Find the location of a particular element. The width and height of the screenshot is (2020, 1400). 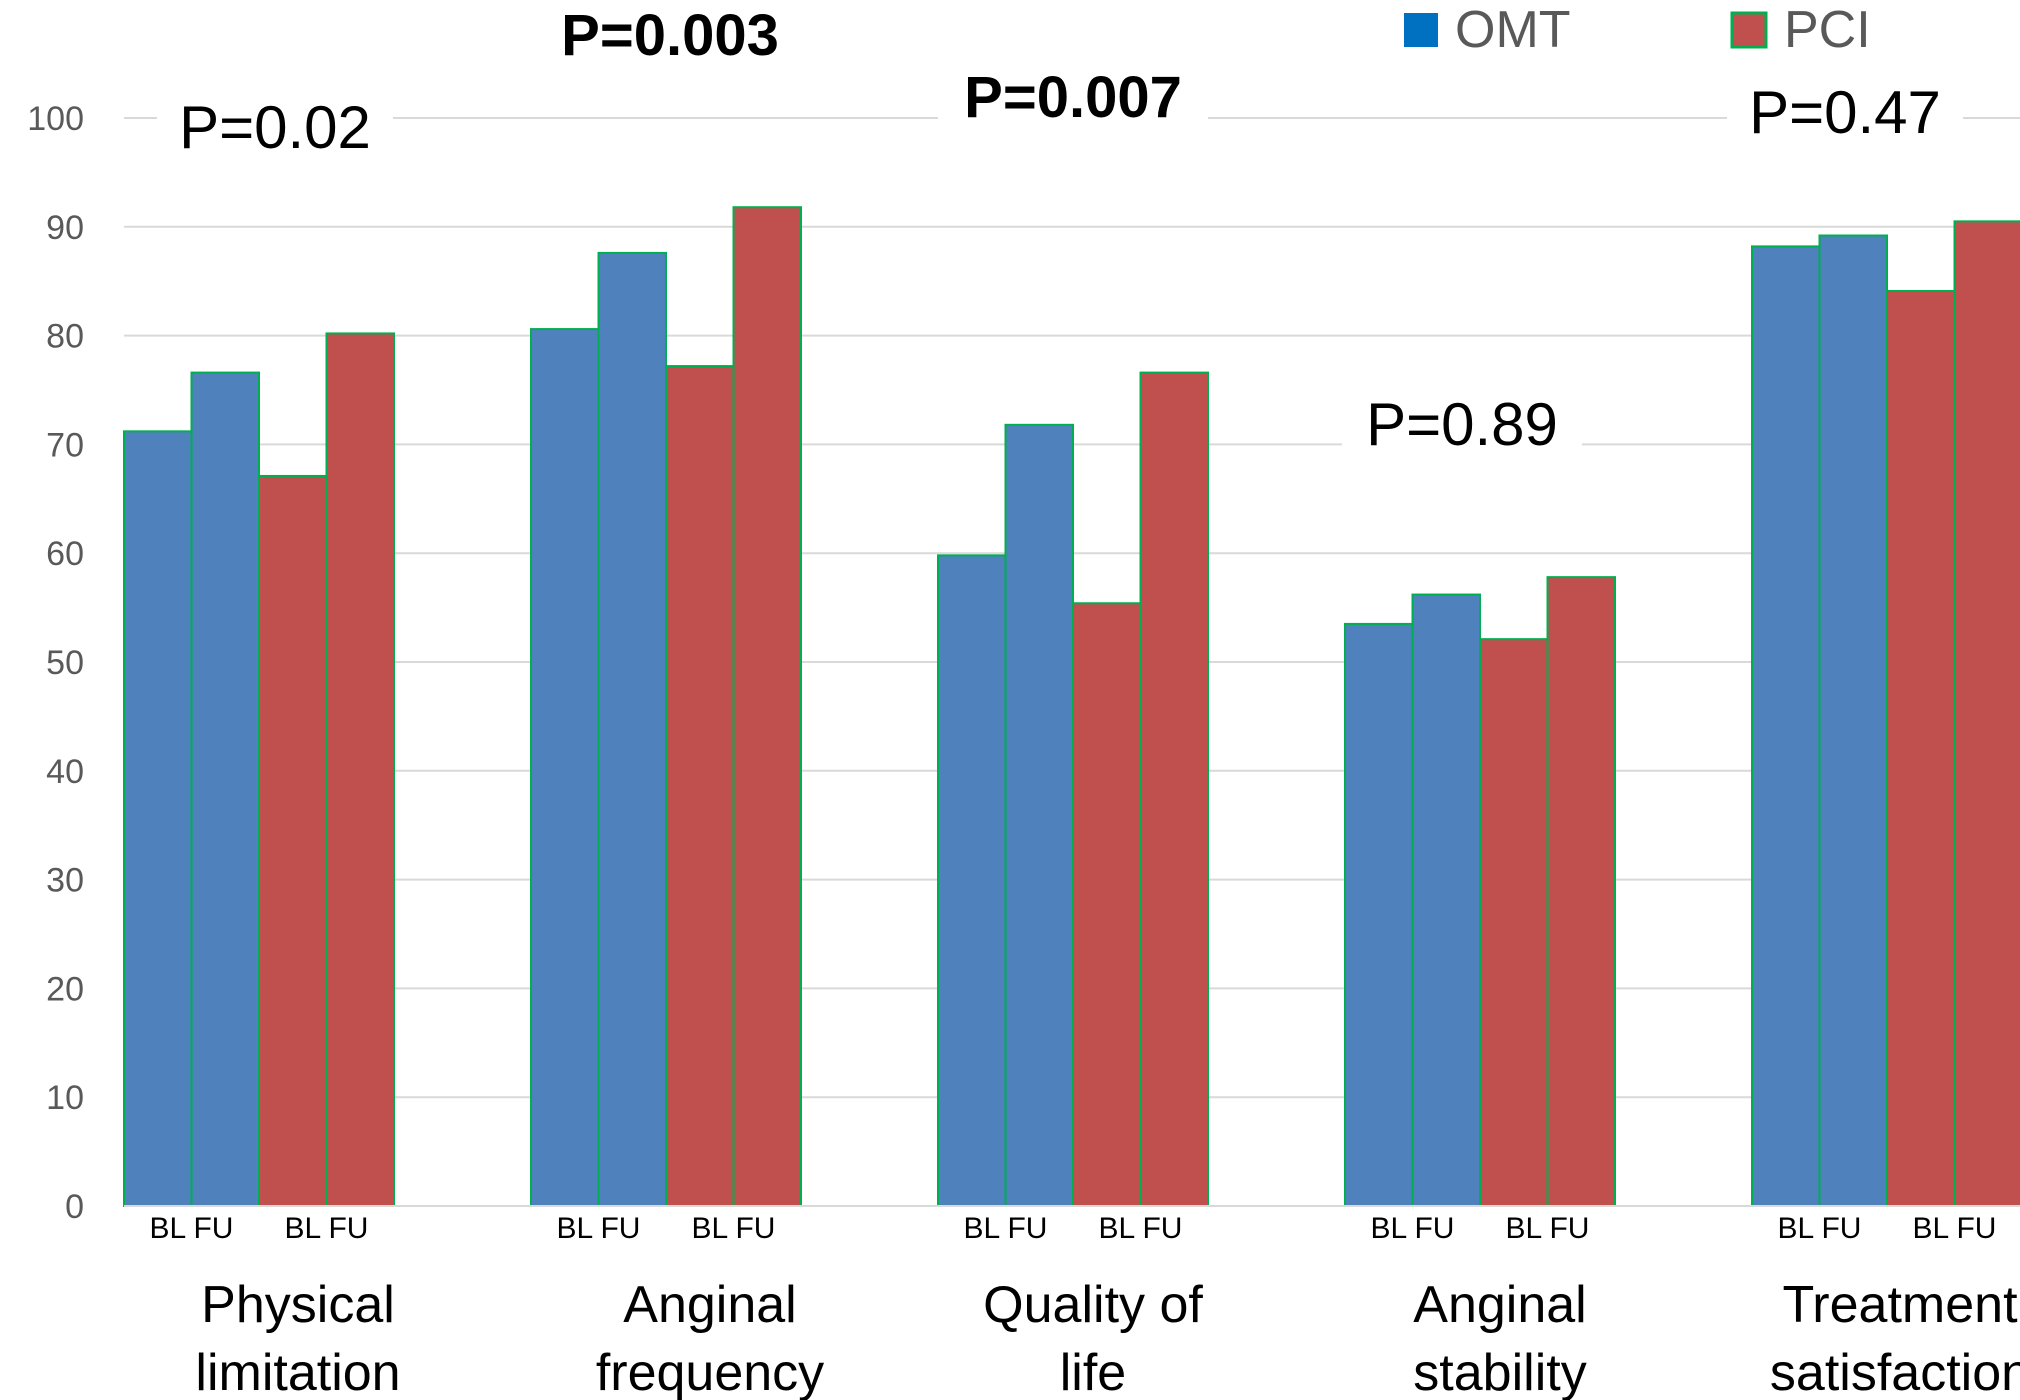

category-label: frequency is located at coordinates (710, 1372).